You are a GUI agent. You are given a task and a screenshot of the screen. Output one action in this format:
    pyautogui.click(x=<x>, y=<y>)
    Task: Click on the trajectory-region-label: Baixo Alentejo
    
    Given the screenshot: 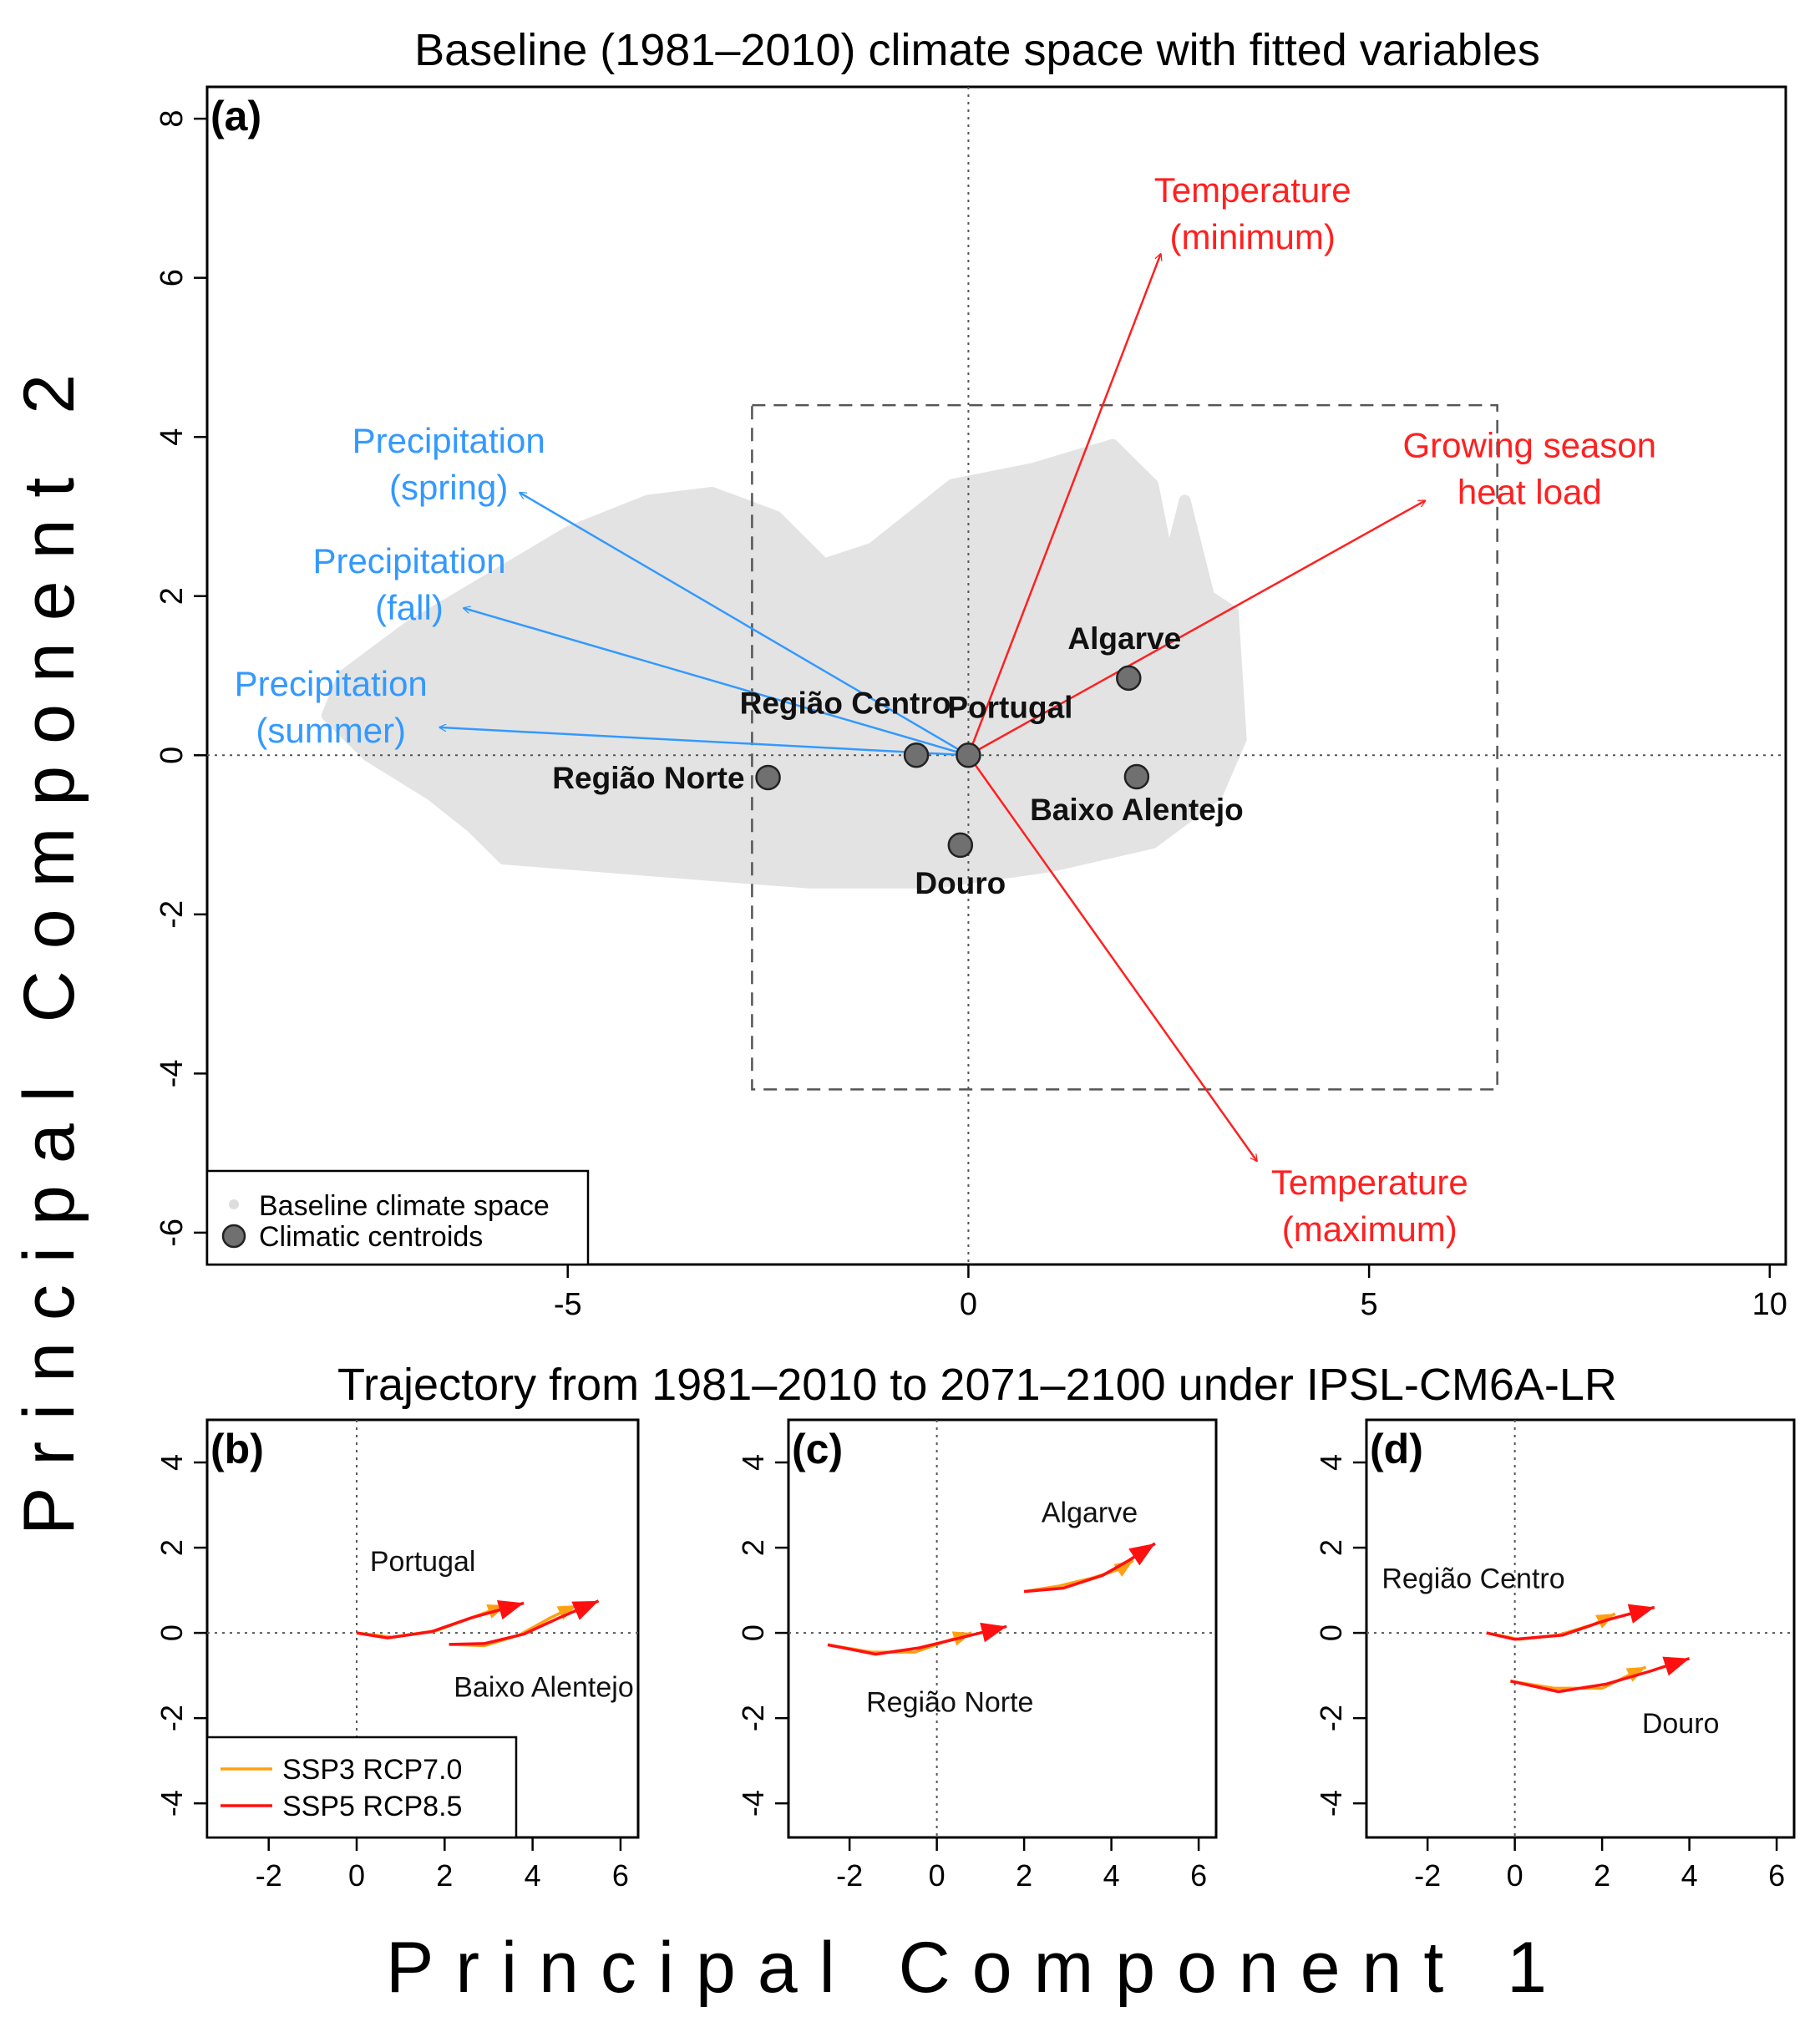 What is the action you would take?
    pyautogui.click(x=544, y=1688)
    